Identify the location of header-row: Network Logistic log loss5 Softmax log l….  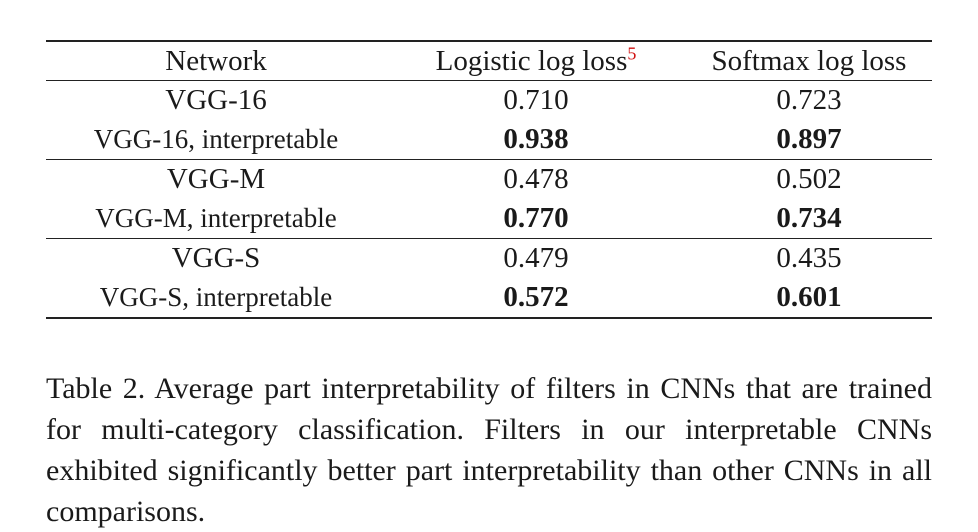
(489, 61).